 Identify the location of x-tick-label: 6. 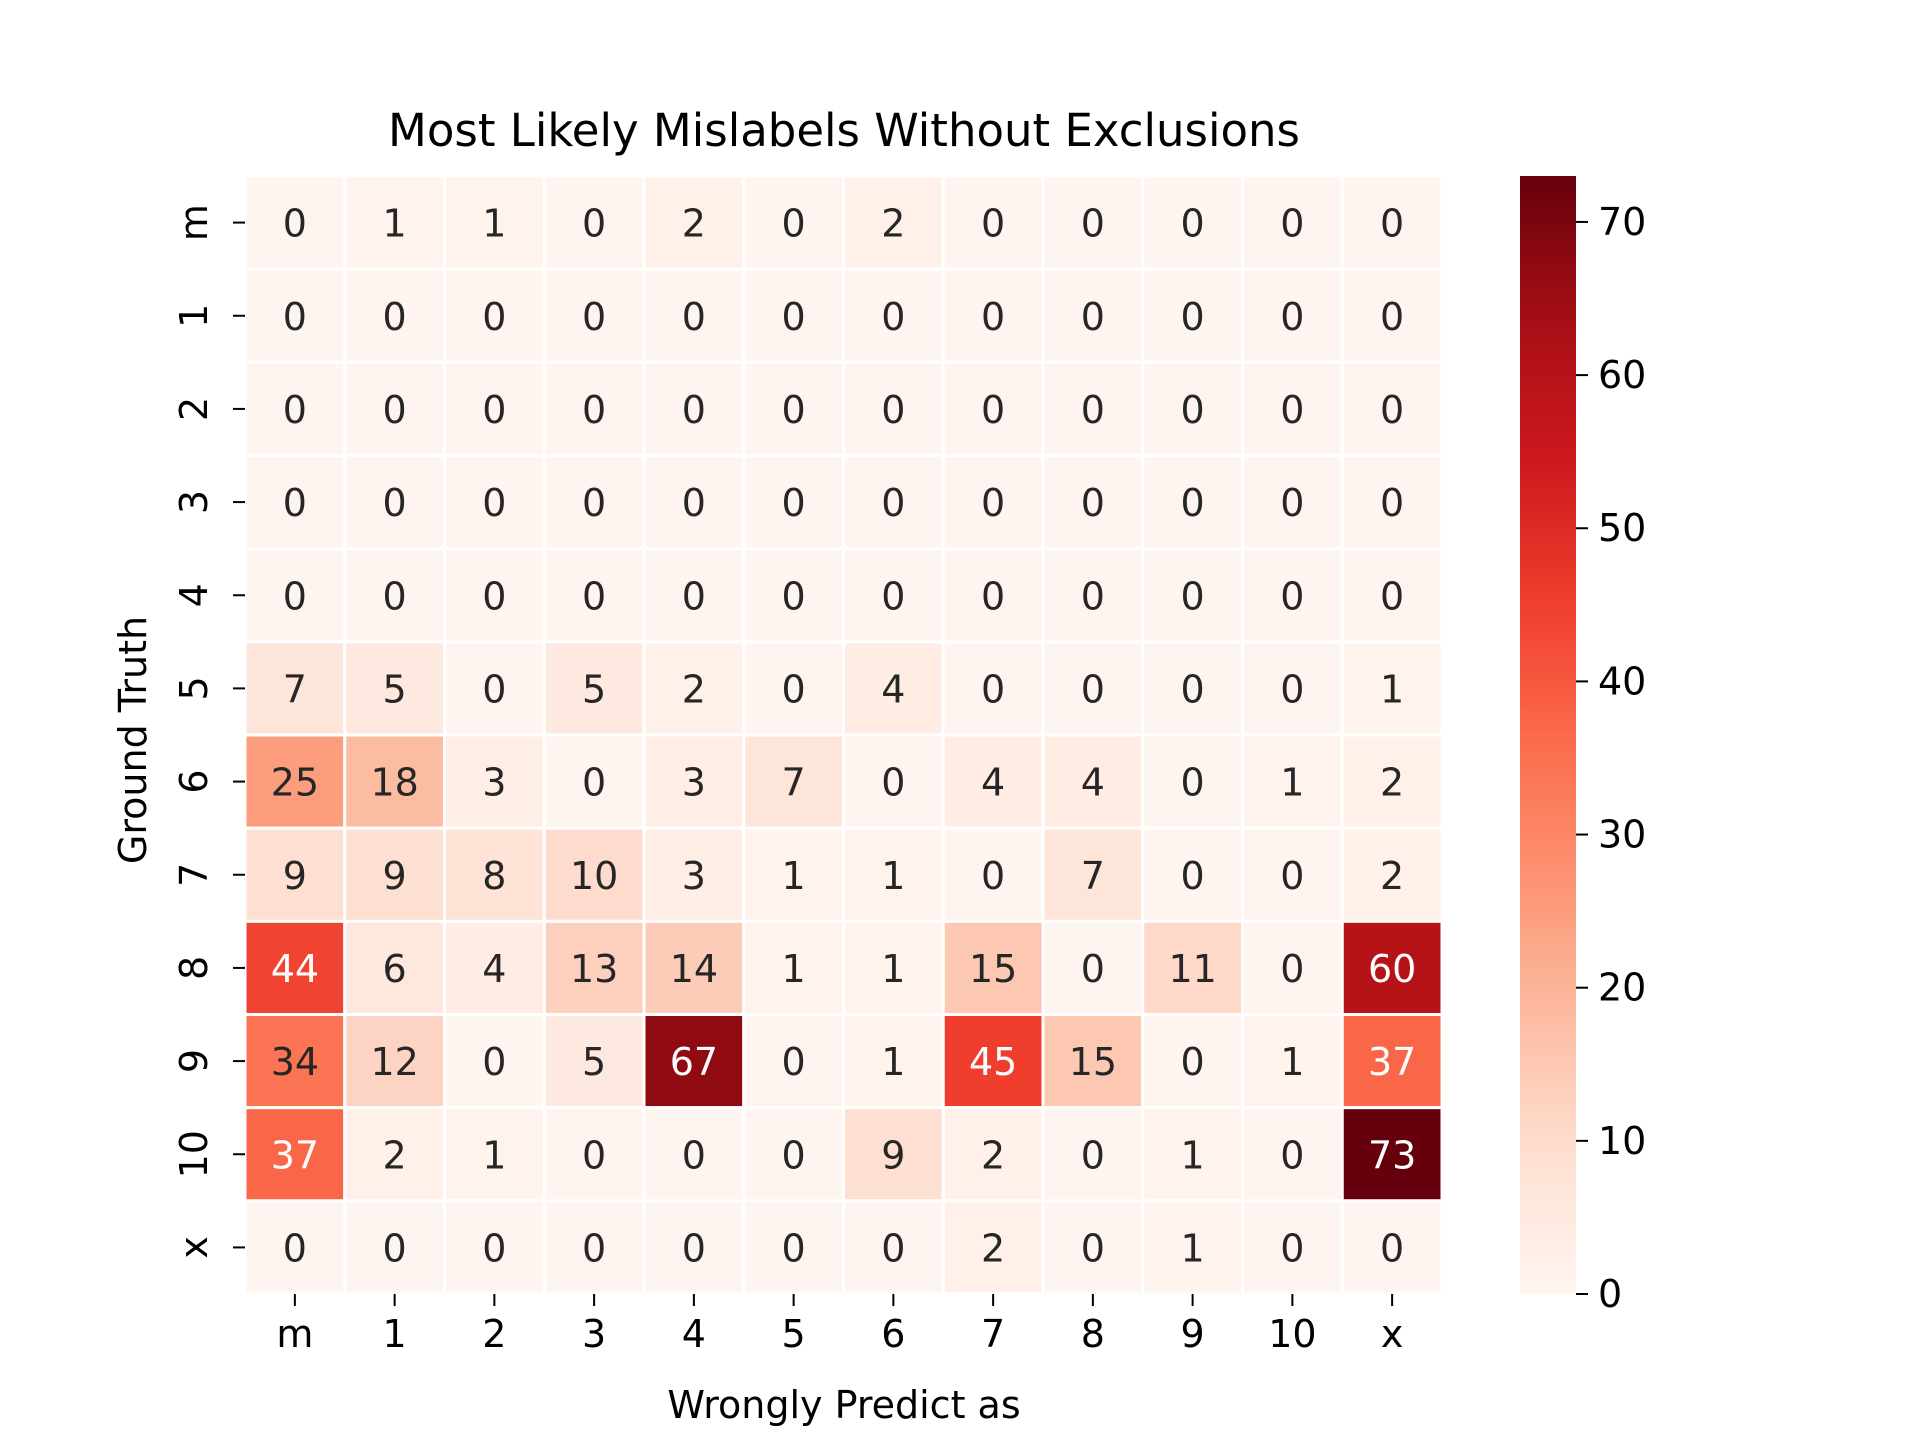
(893, 1334).